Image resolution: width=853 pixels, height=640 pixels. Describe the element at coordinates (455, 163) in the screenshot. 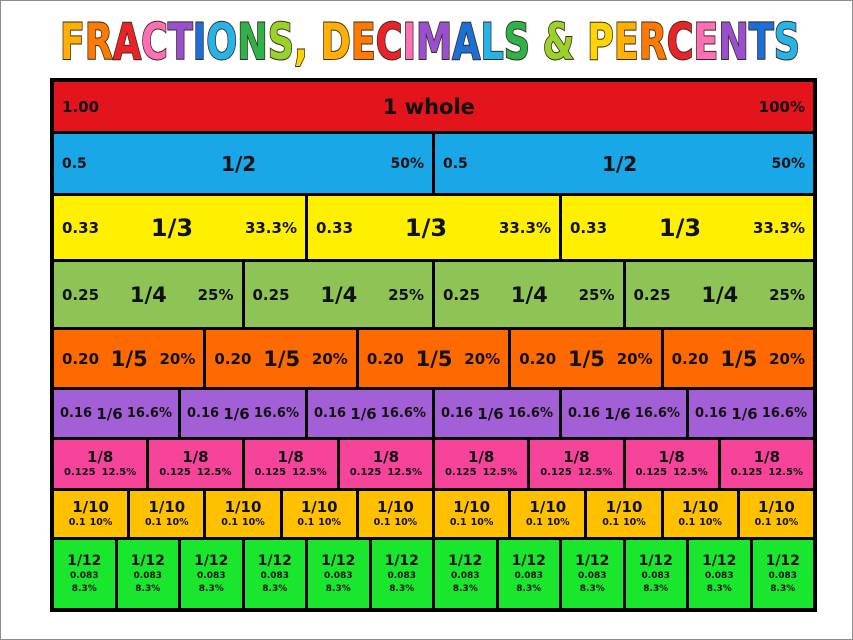

I see `decimal-value: 0.5` at that location.